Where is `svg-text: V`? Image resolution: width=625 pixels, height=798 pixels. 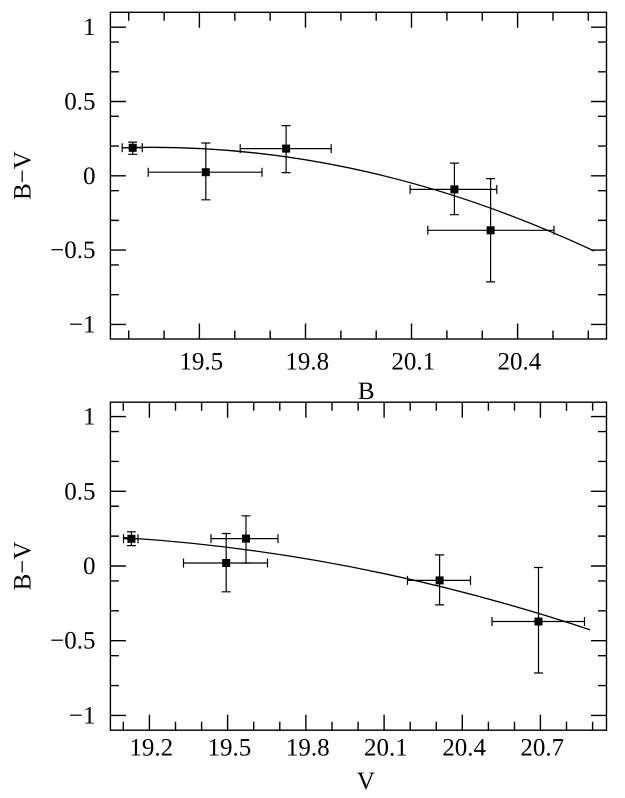 svg-text: V is located at coordinates (366, 781).